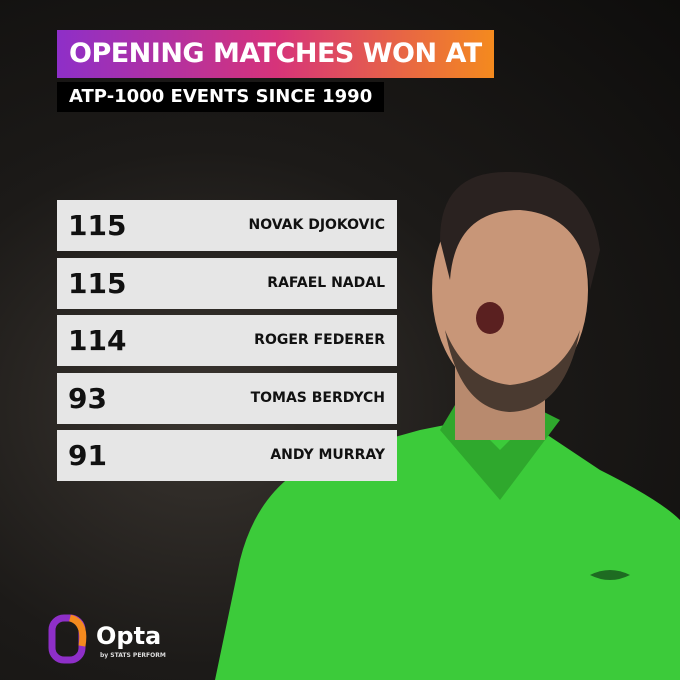 Image resolution: width=680 pixels, height=680 pixels. Describe the element at coordinates (87, 398) in the screenshot. I see `row-value: 93` at that location.